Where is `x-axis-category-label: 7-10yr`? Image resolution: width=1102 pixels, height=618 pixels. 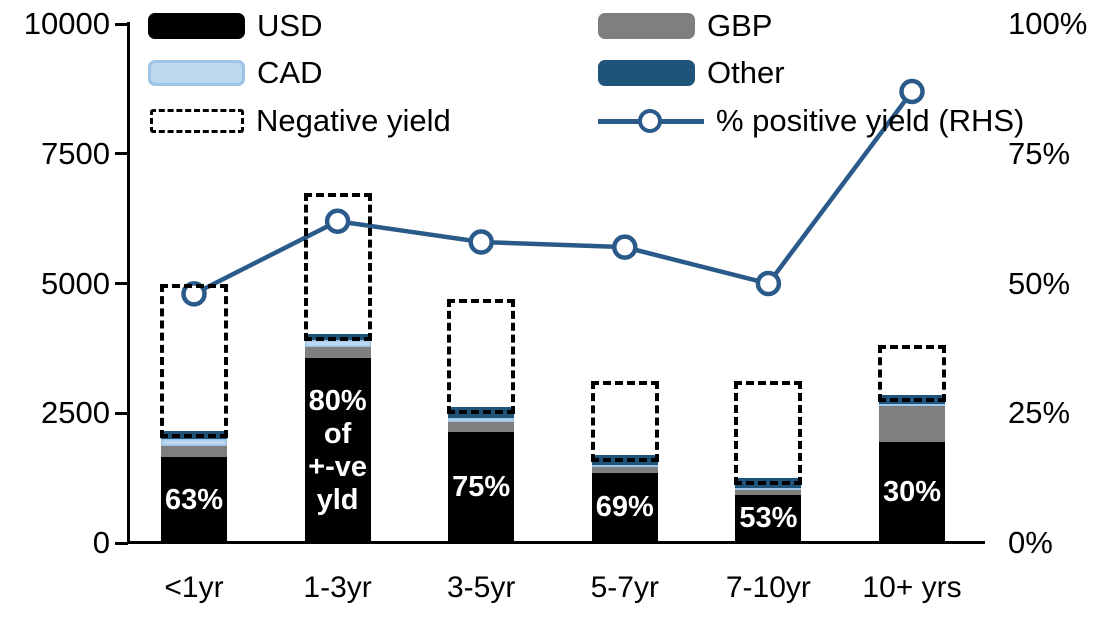 x-axis-category-label: 7-10yr is located at coordinates (768, 587).